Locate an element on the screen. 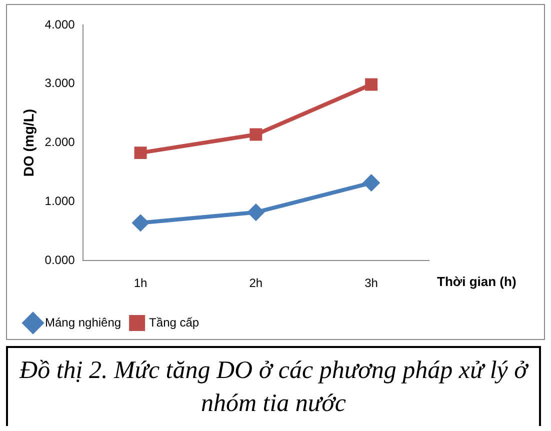  legend-label: Máng nghiêng is located at coordinates (83, 322).